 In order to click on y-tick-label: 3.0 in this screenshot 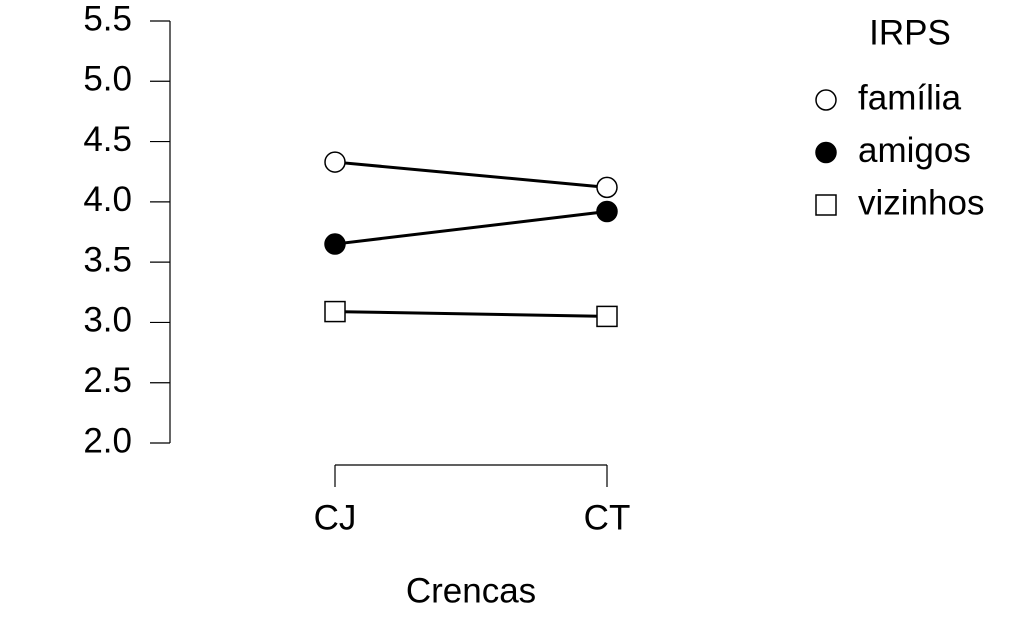, I will do `click(107, 320)`.